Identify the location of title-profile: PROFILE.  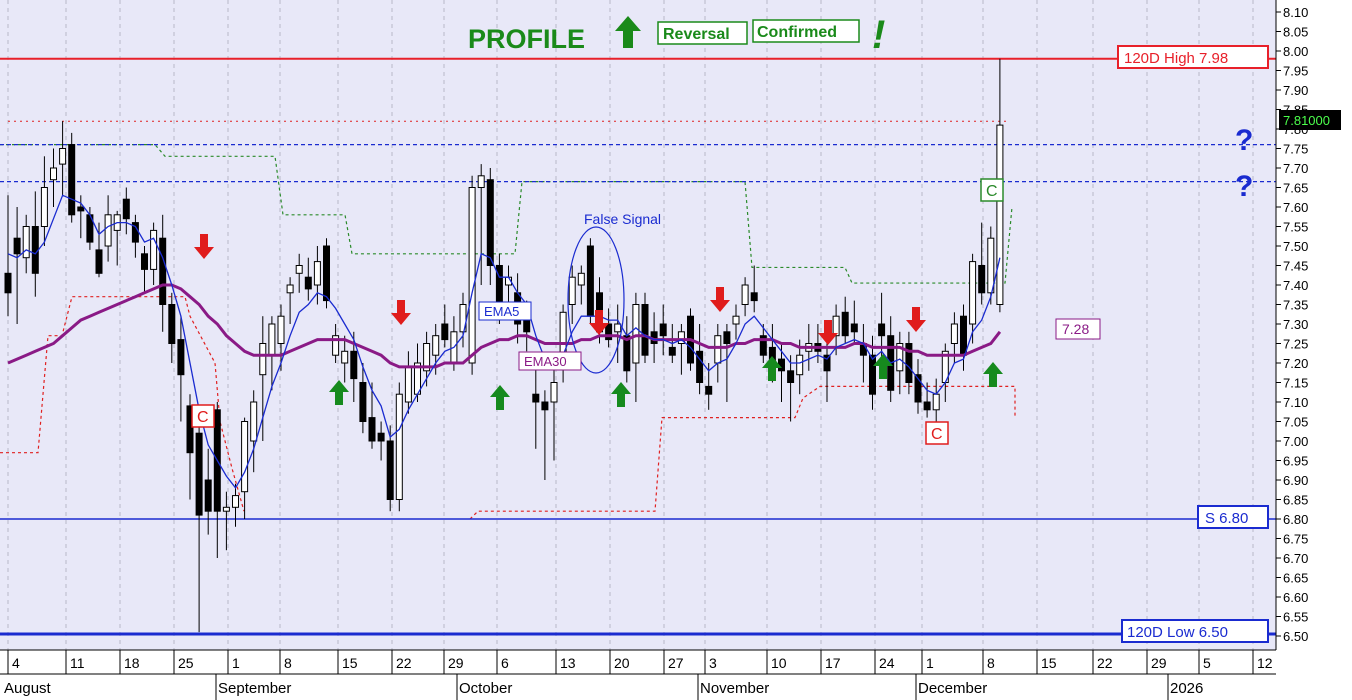
(526, 39).